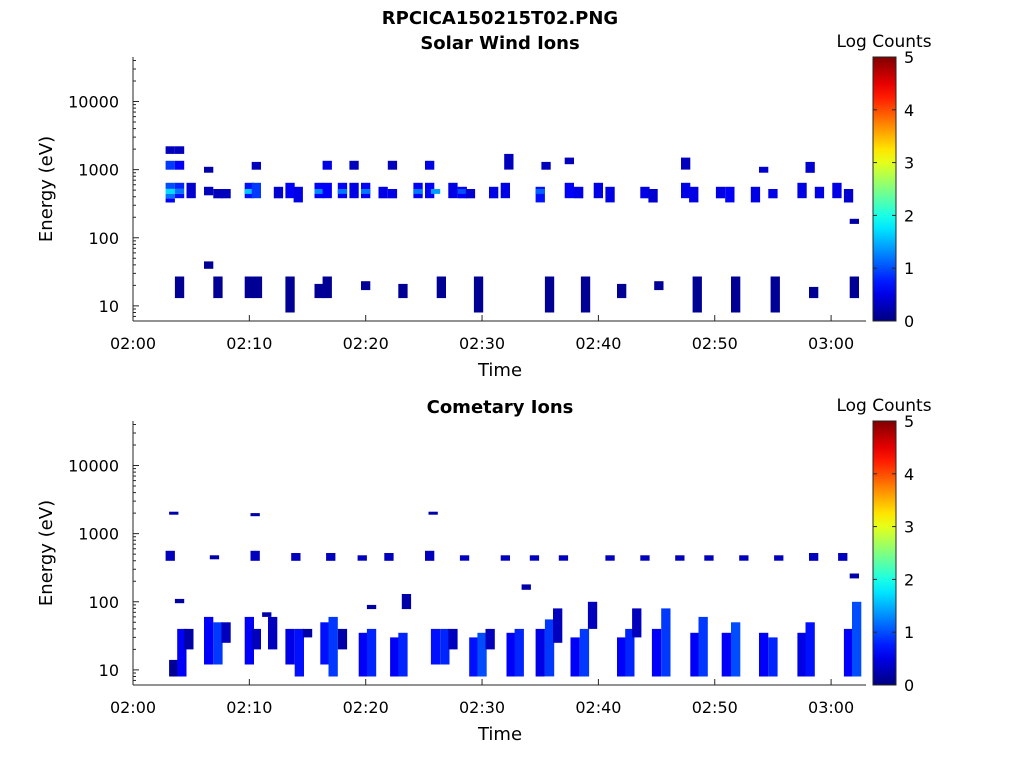  What do you see at coordinates (109, 306) in the screenshot?
I see `y-tick-label: 10` at bounding box center [109, 306].